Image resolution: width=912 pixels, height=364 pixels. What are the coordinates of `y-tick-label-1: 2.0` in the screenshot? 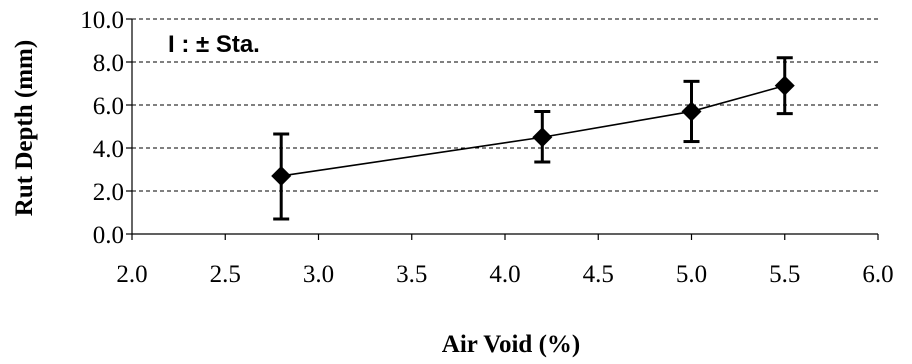 It's located at (108, 192).